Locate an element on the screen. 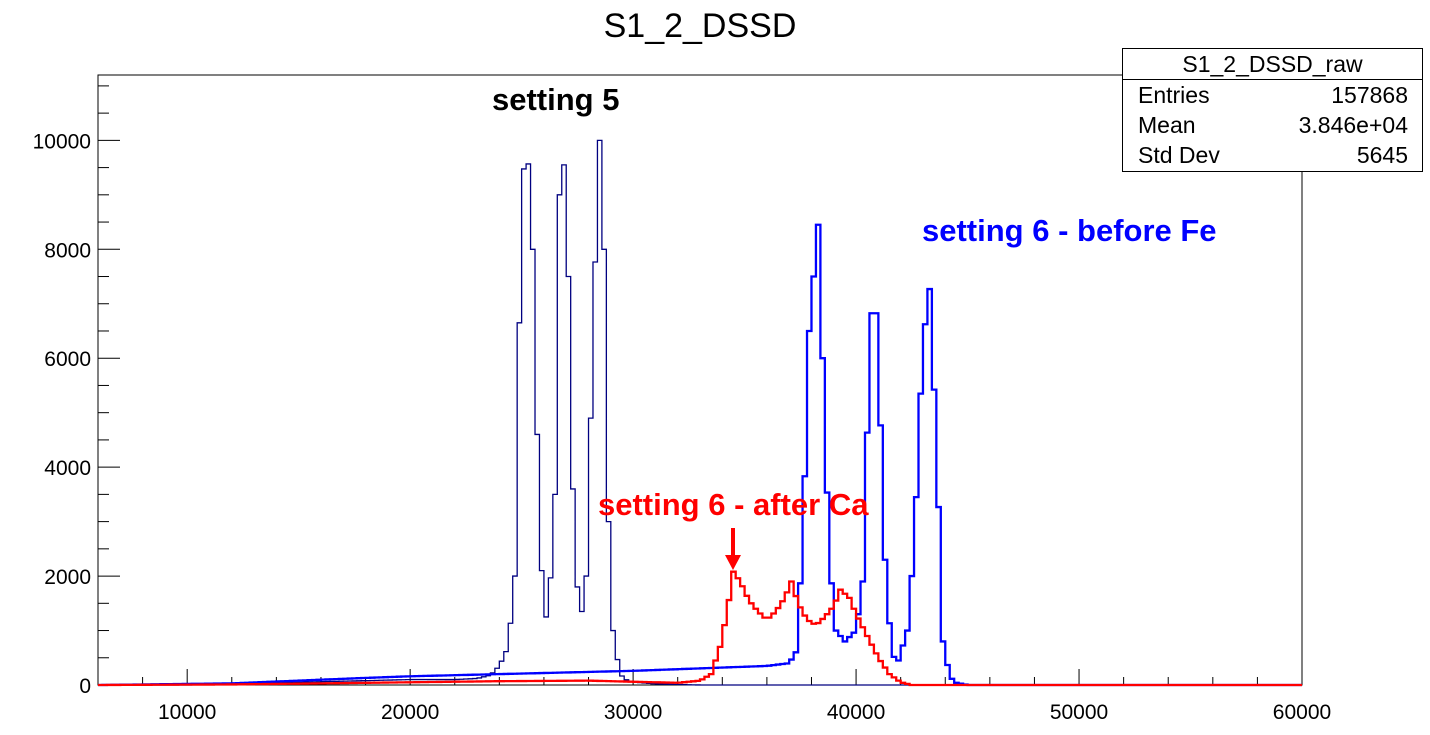 The height and width of the screenshot is (735, 1430). x-tick-label: 40000 is located at coordinates (856, 712).